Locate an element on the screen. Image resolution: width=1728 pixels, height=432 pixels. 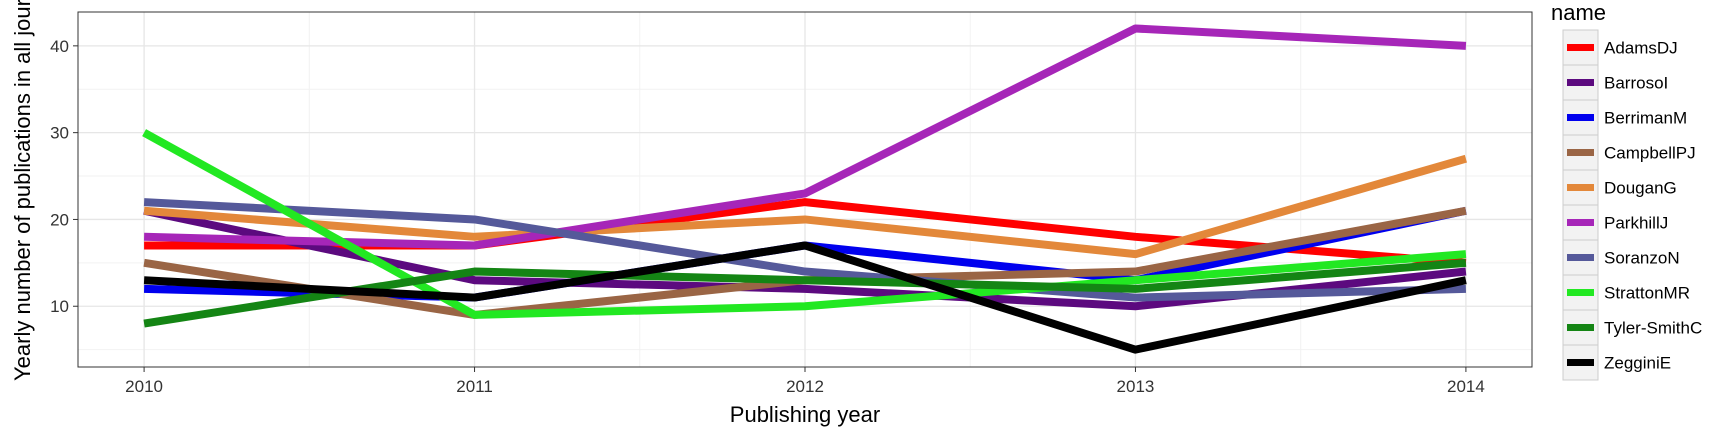
legend-label: StrattonMR is located at coordinates (1647, 293).